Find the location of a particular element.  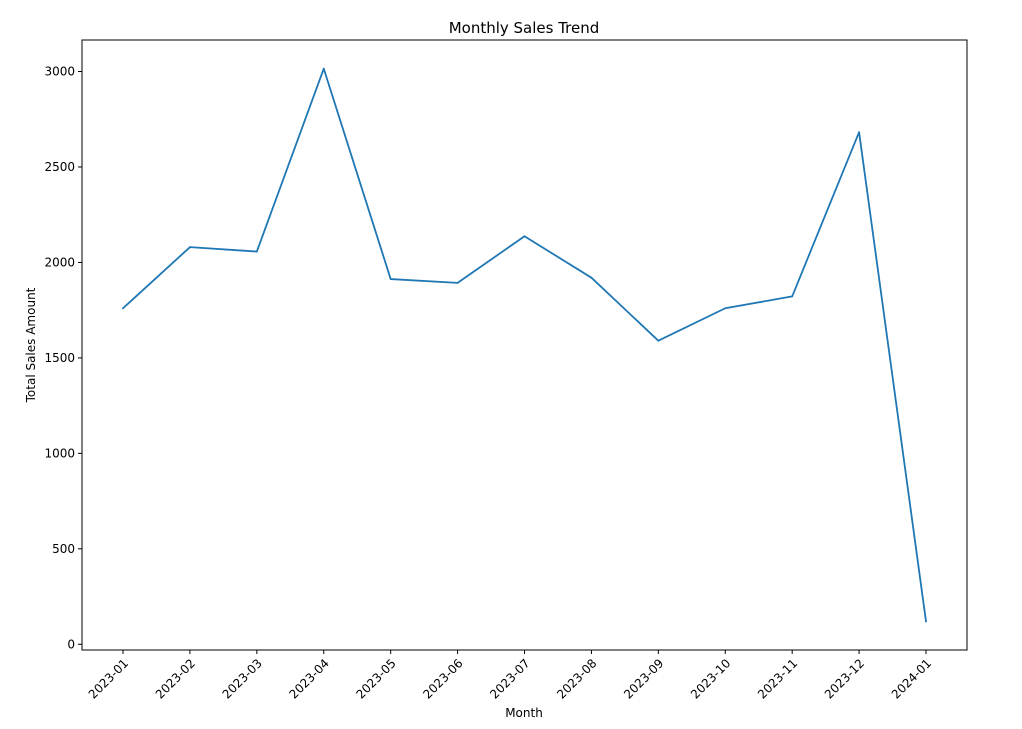

y-axis-label: Total Sales Amount is located at coordinates (31, 345).